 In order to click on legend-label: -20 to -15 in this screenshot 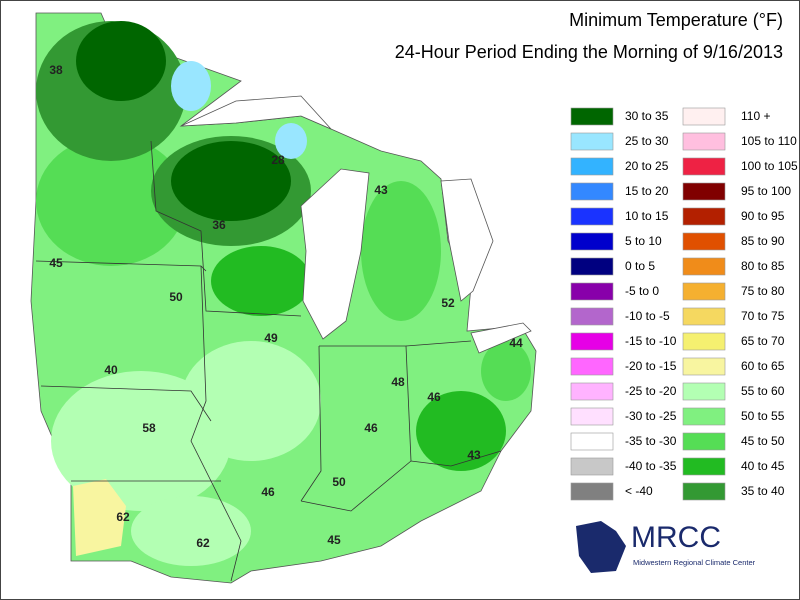, I will do `click(651, 366)`.